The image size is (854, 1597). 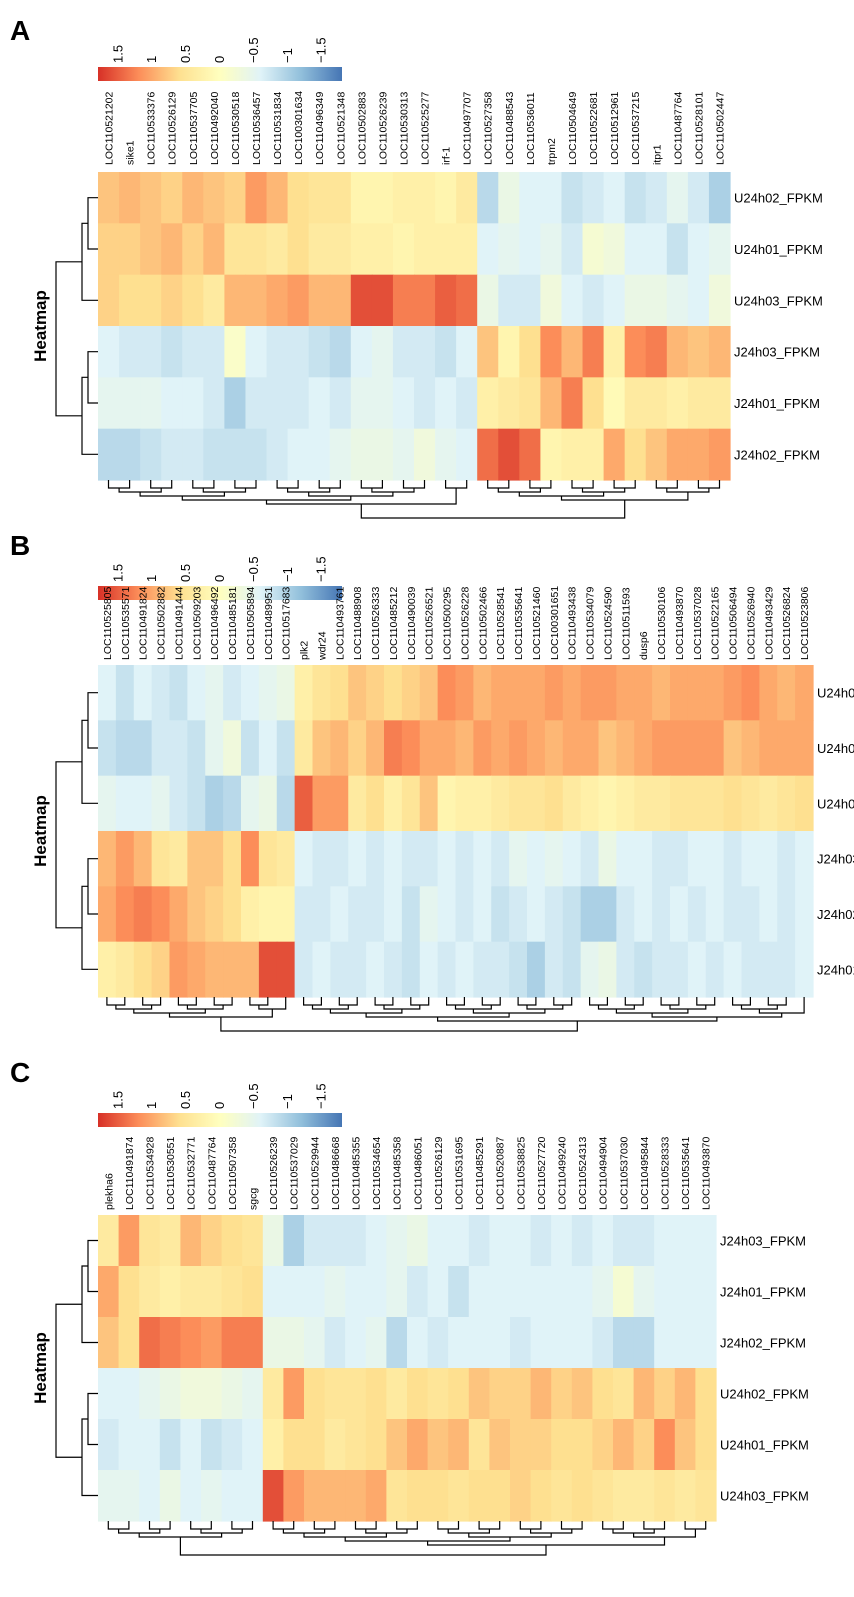 I want to click on column-label: LOC110524590, so click(x=608, y=623).